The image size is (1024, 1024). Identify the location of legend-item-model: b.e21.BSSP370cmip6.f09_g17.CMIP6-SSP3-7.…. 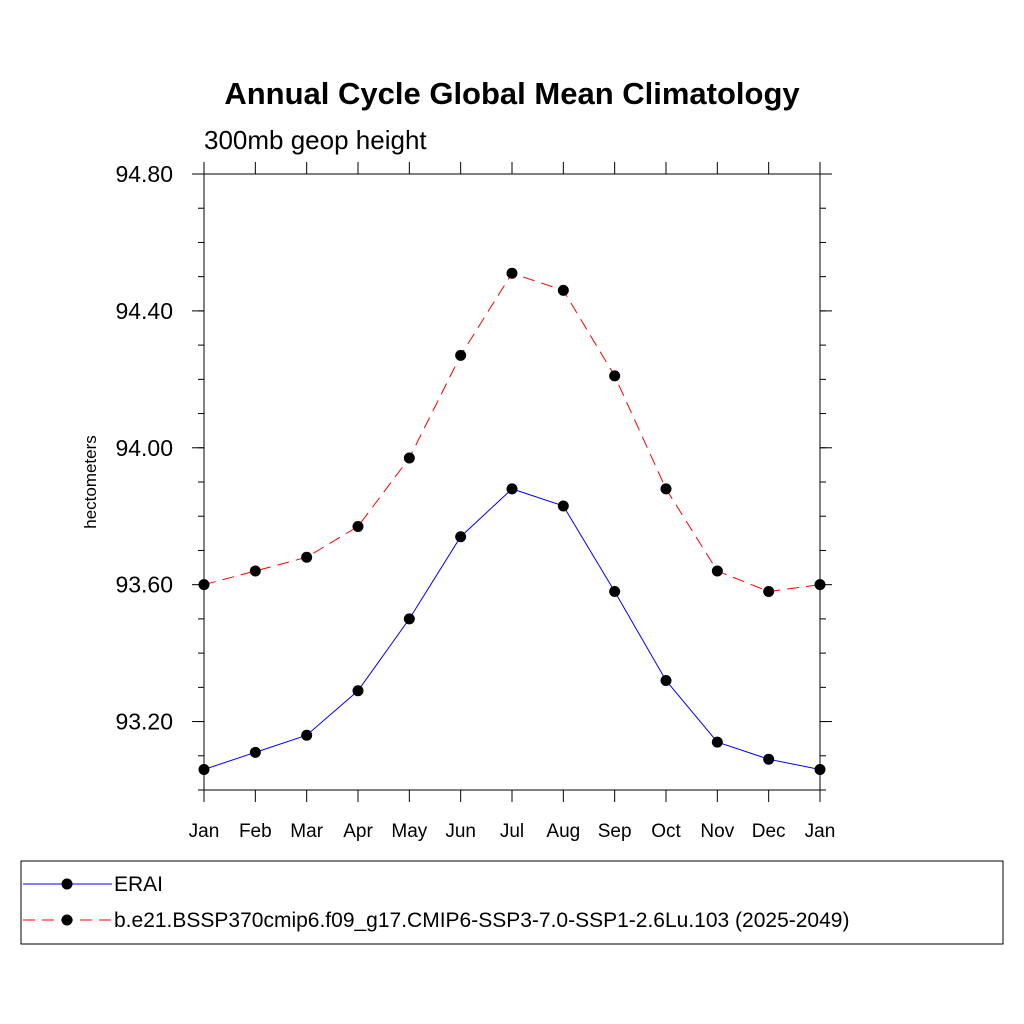
(436, 920).